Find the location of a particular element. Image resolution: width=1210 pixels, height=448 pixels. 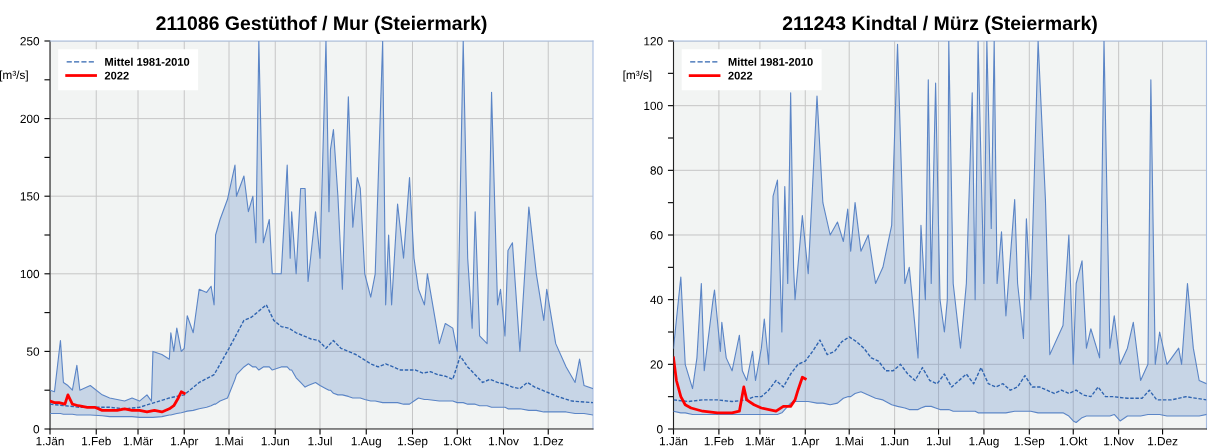

y-tick-label: 20 is located at coordinates (656, 364).